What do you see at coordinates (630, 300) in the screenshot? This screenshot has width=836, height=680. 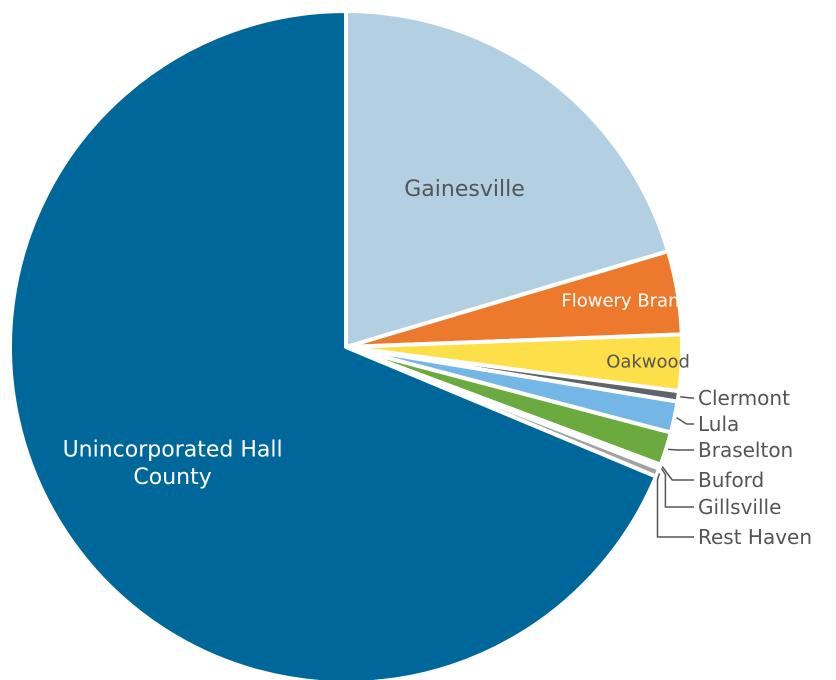 I see `slice-label-flowery-branch: Flowery Branch` at bounding box center [630, 300].